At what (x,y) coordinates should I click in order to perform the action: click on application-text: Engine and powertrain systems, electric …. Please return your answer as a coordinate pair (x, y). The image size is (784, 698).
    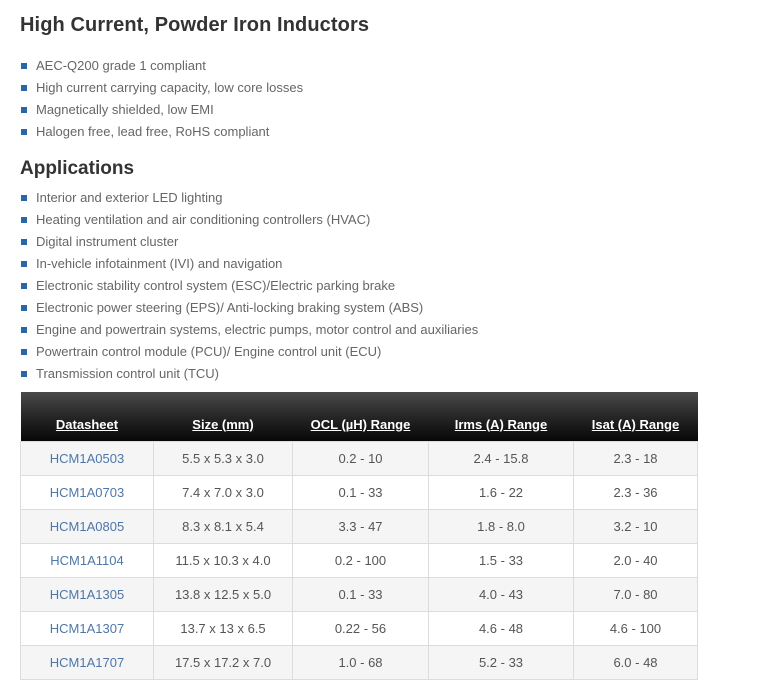
    Looking at the image, I should click on (257, 329).